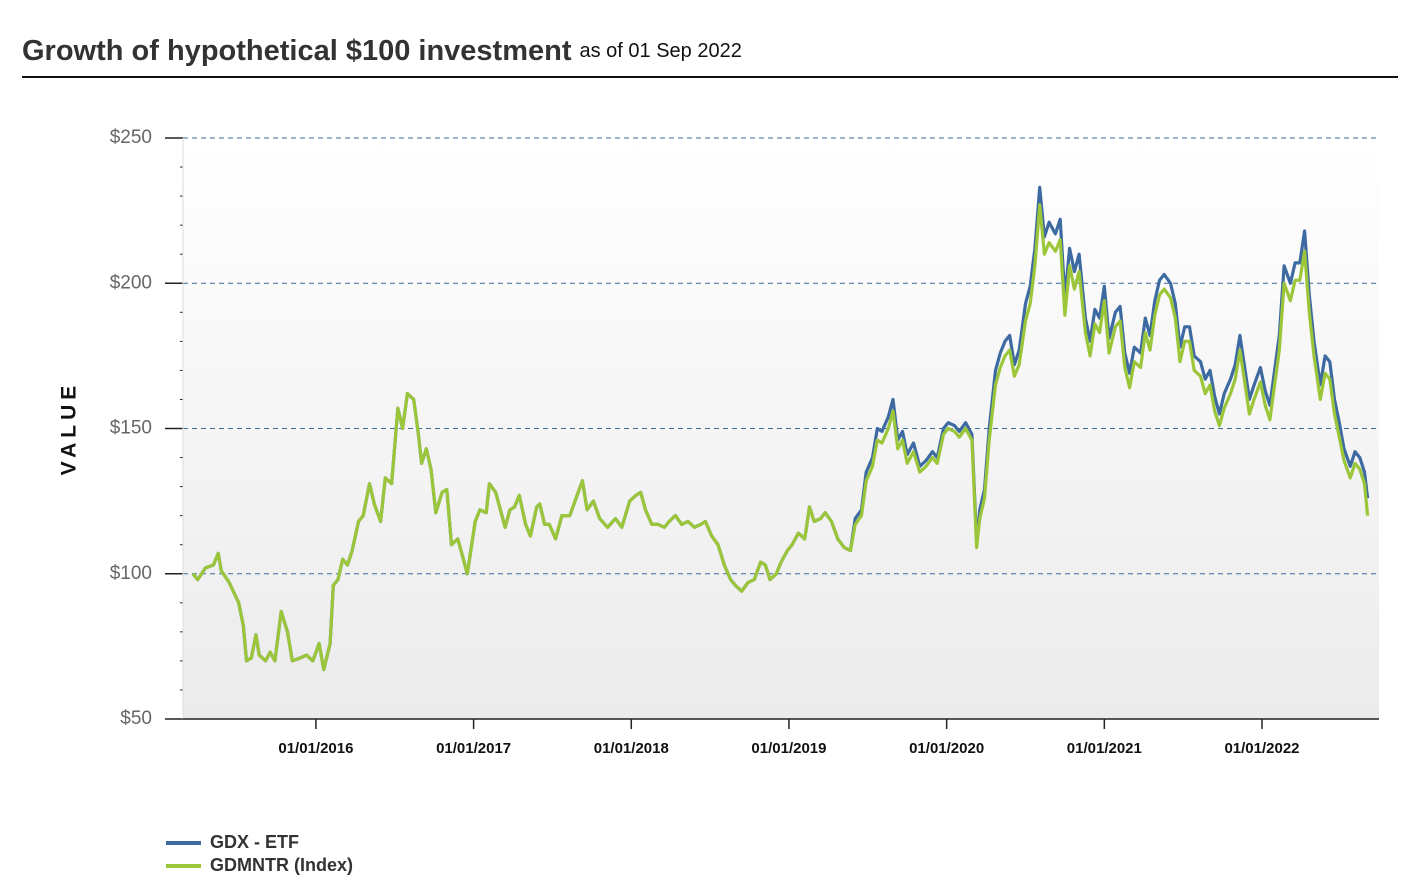  I want to click on y-tick-label: $100, so click(131, 573).